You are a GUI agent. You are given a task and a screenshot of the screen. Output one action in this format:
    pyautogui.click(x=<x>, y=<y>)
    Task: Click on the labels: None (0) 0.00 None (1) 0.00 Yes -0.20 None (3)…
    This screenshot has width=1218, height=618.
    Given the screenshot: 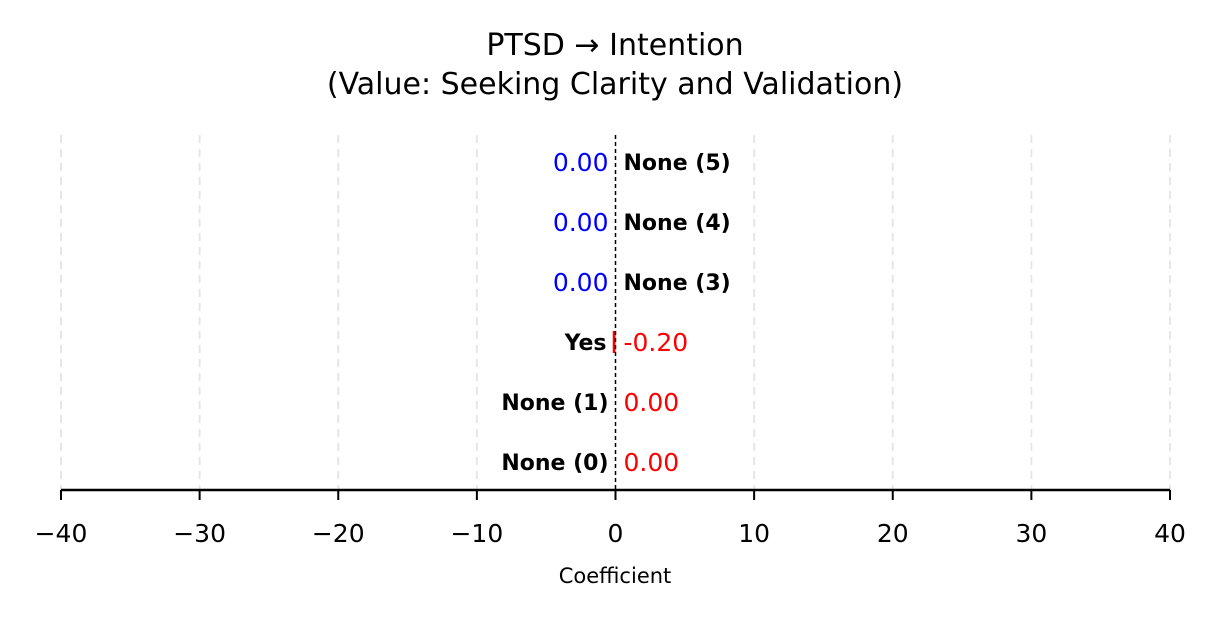 What is the action you would take?
    pyautogui.click(x=615, y=312)
    